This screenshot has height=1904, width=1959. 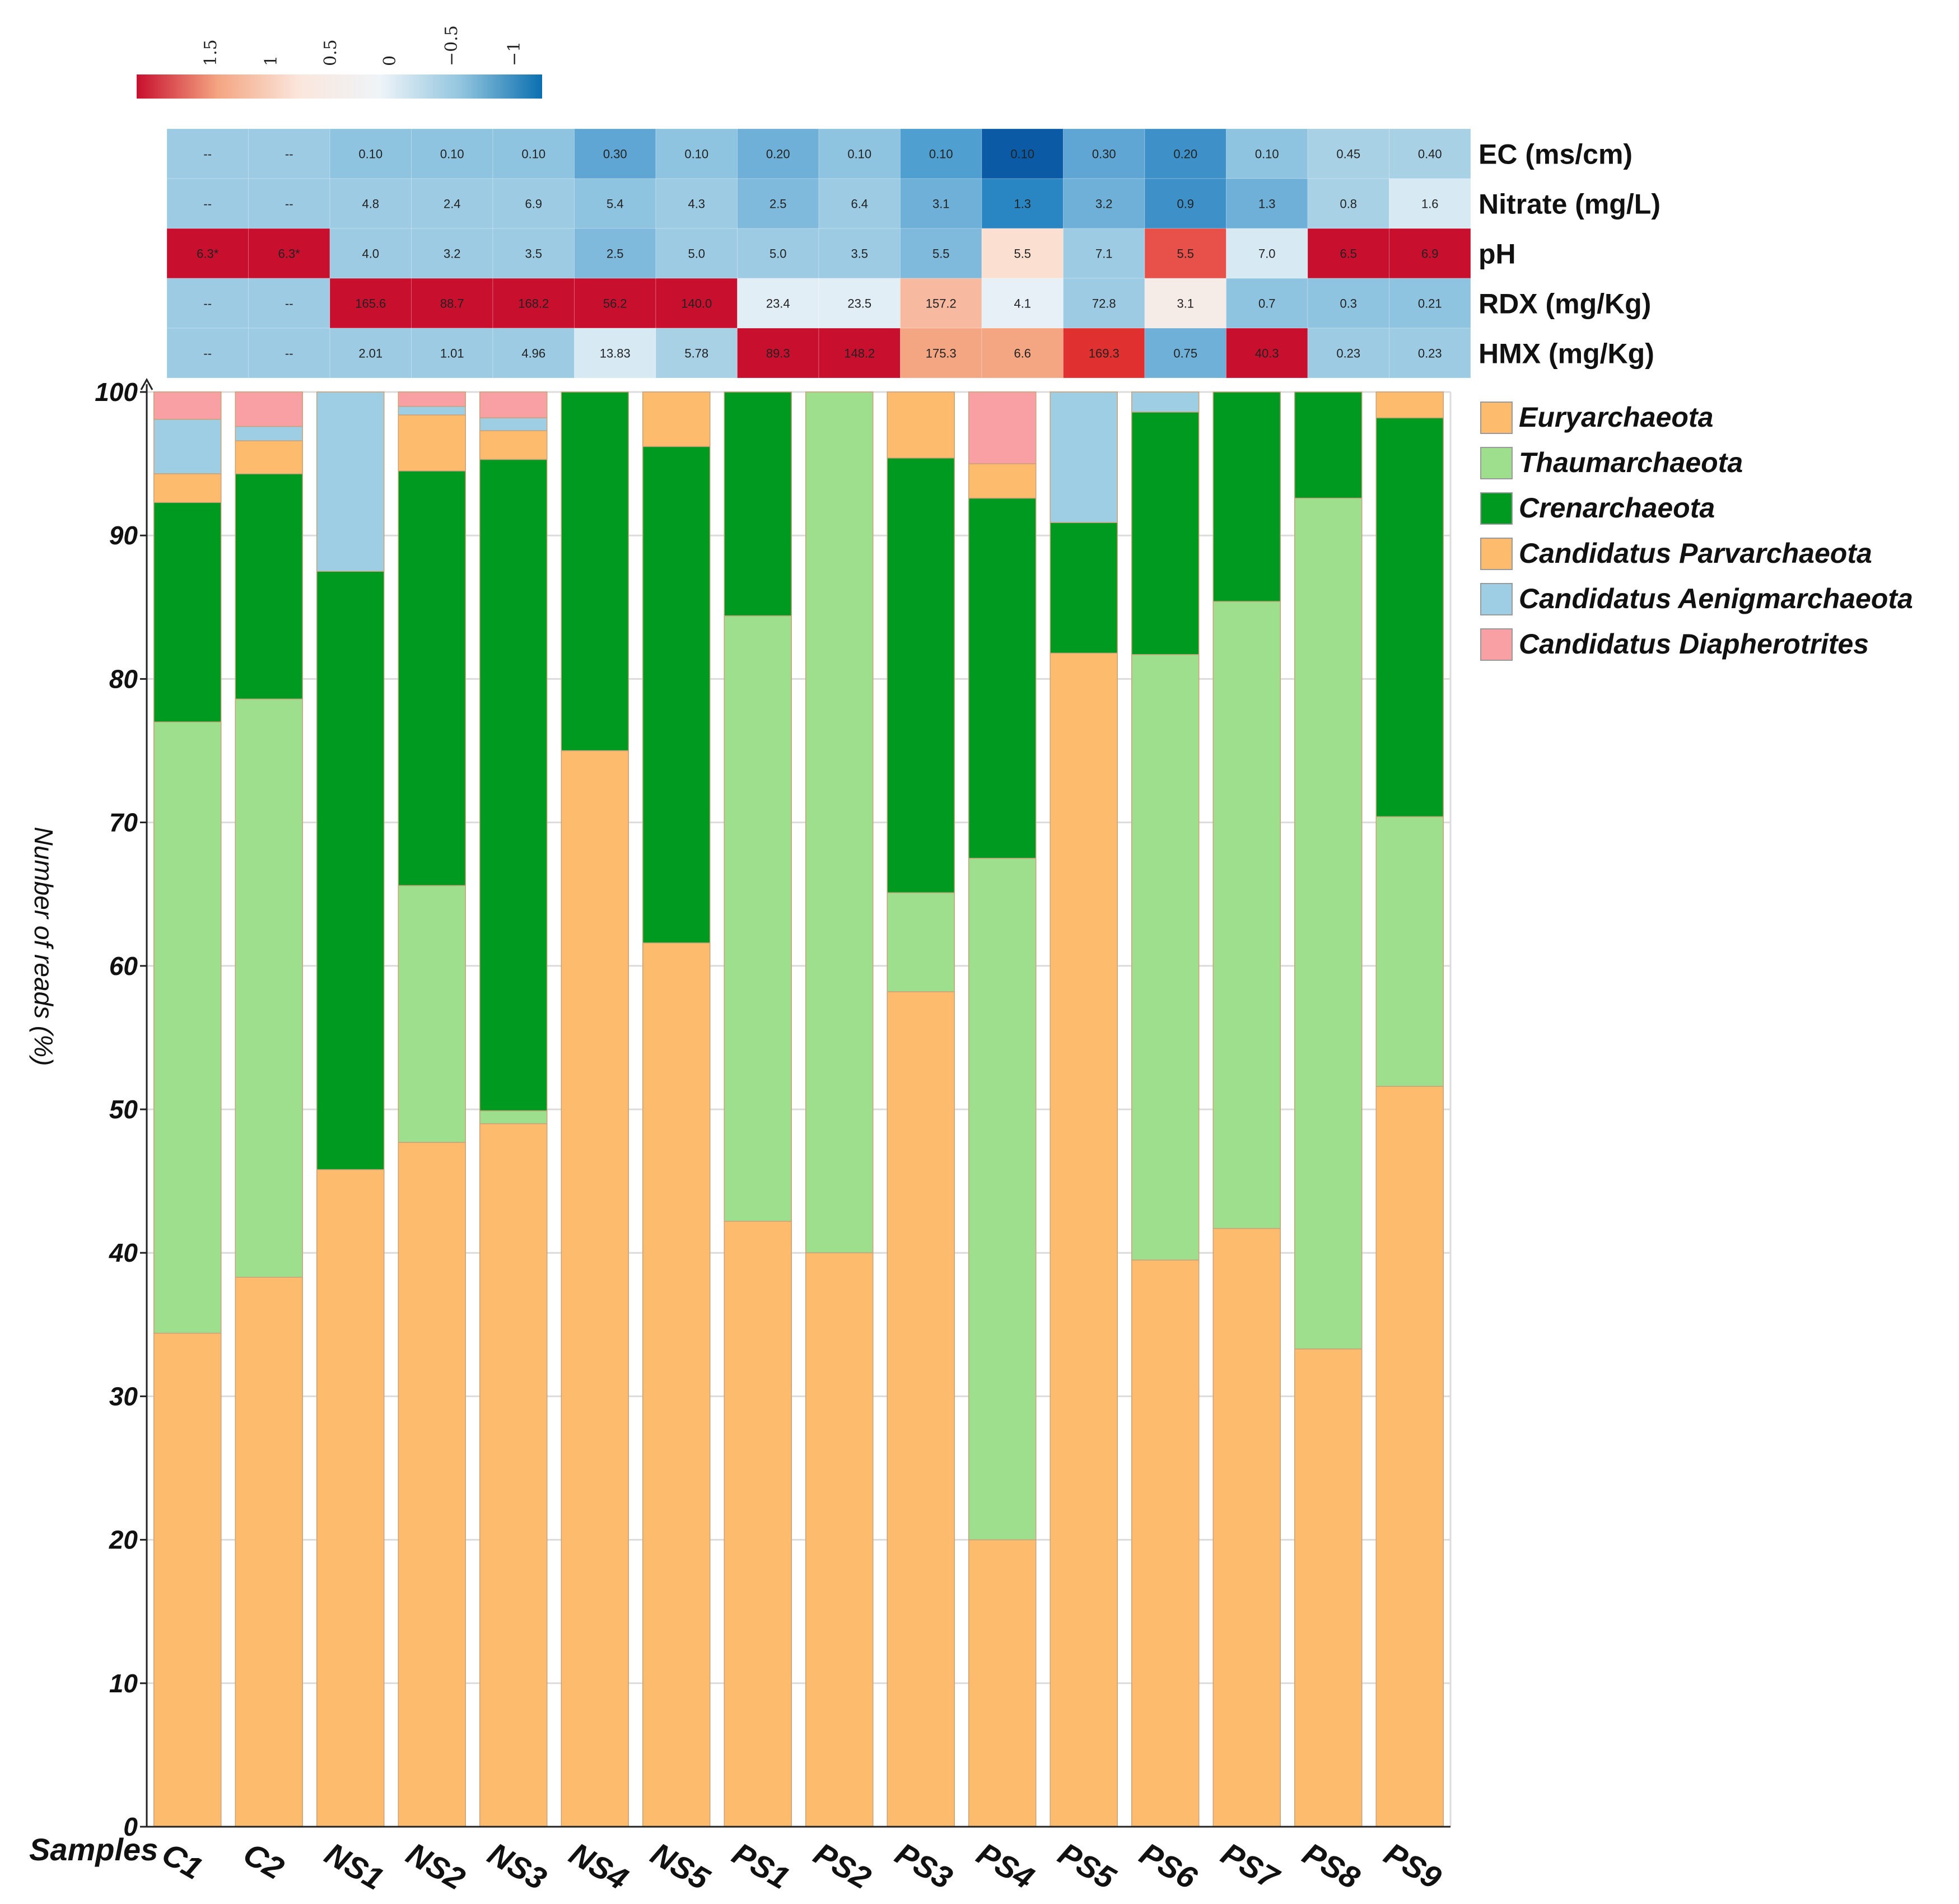 I want to click on y-tick-label: 10, so click(x=124, y=1684).